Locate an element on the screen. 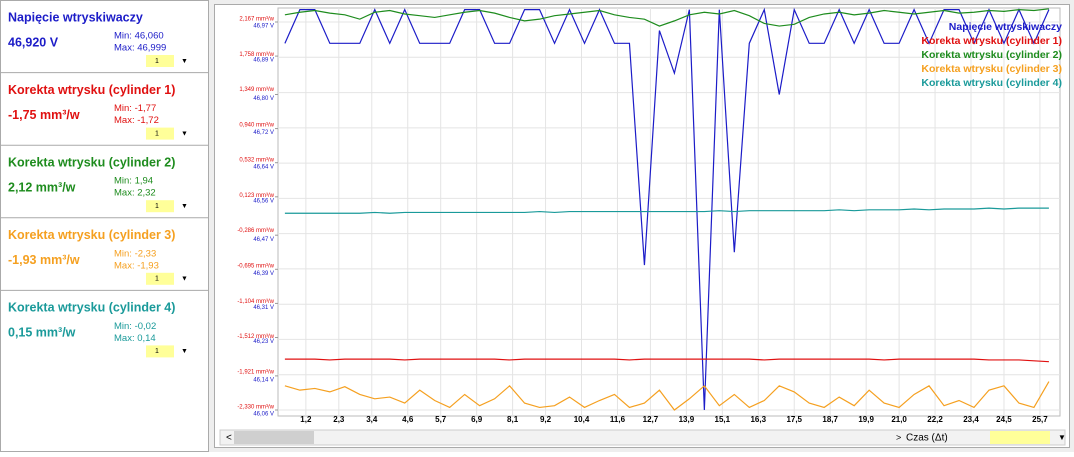  panel-min: Min: 1,94 is located at coordinates (133, 181).